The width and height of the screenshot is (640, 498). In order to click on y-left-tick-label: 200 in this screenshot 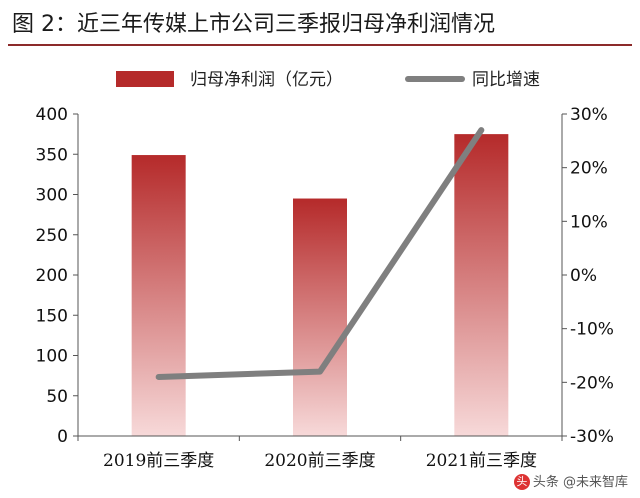, I will do `click(52, 276)`.